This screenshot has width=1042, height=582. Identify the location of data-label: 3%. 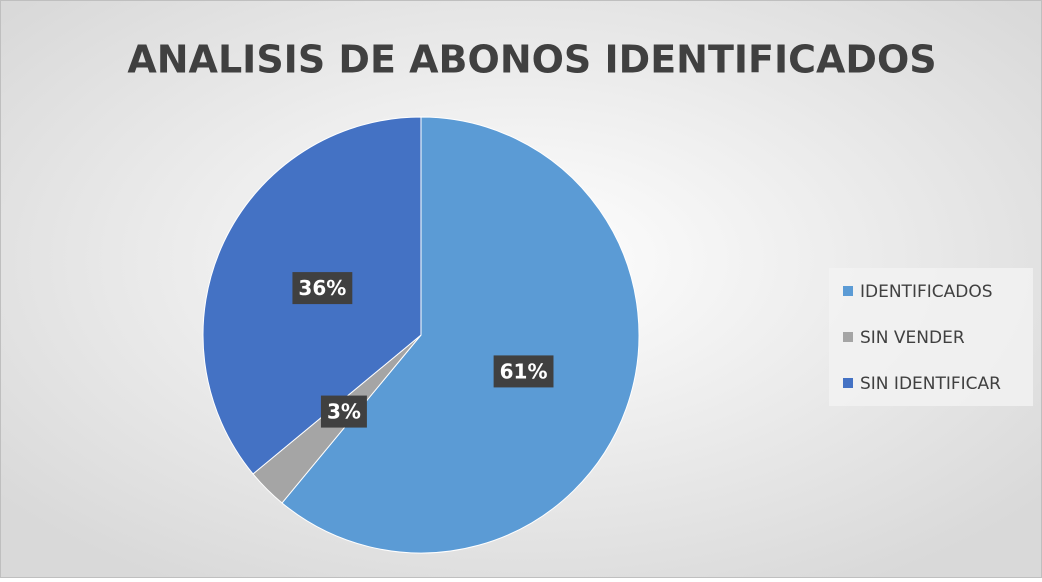
(344, 412).